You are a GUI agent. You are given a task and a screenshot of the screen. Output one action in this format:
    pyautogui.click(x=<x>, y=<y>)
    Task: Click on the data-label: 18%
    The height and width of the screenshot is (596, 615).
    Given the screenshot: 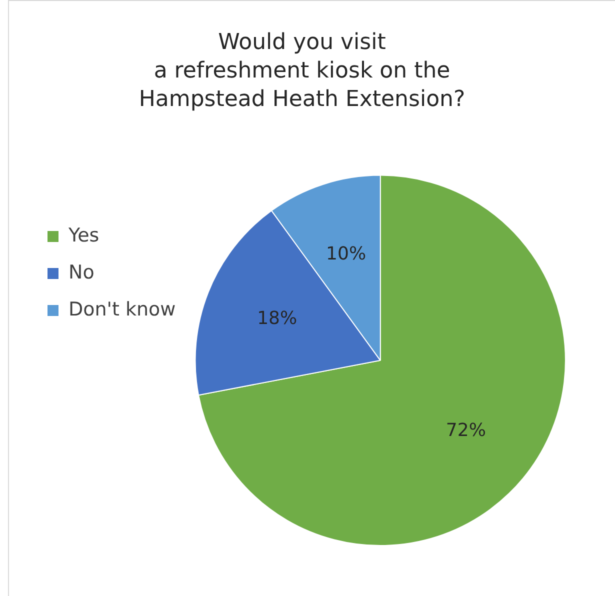 What is the action you would take?
    pyautogui.click(x=277, y=319)
    